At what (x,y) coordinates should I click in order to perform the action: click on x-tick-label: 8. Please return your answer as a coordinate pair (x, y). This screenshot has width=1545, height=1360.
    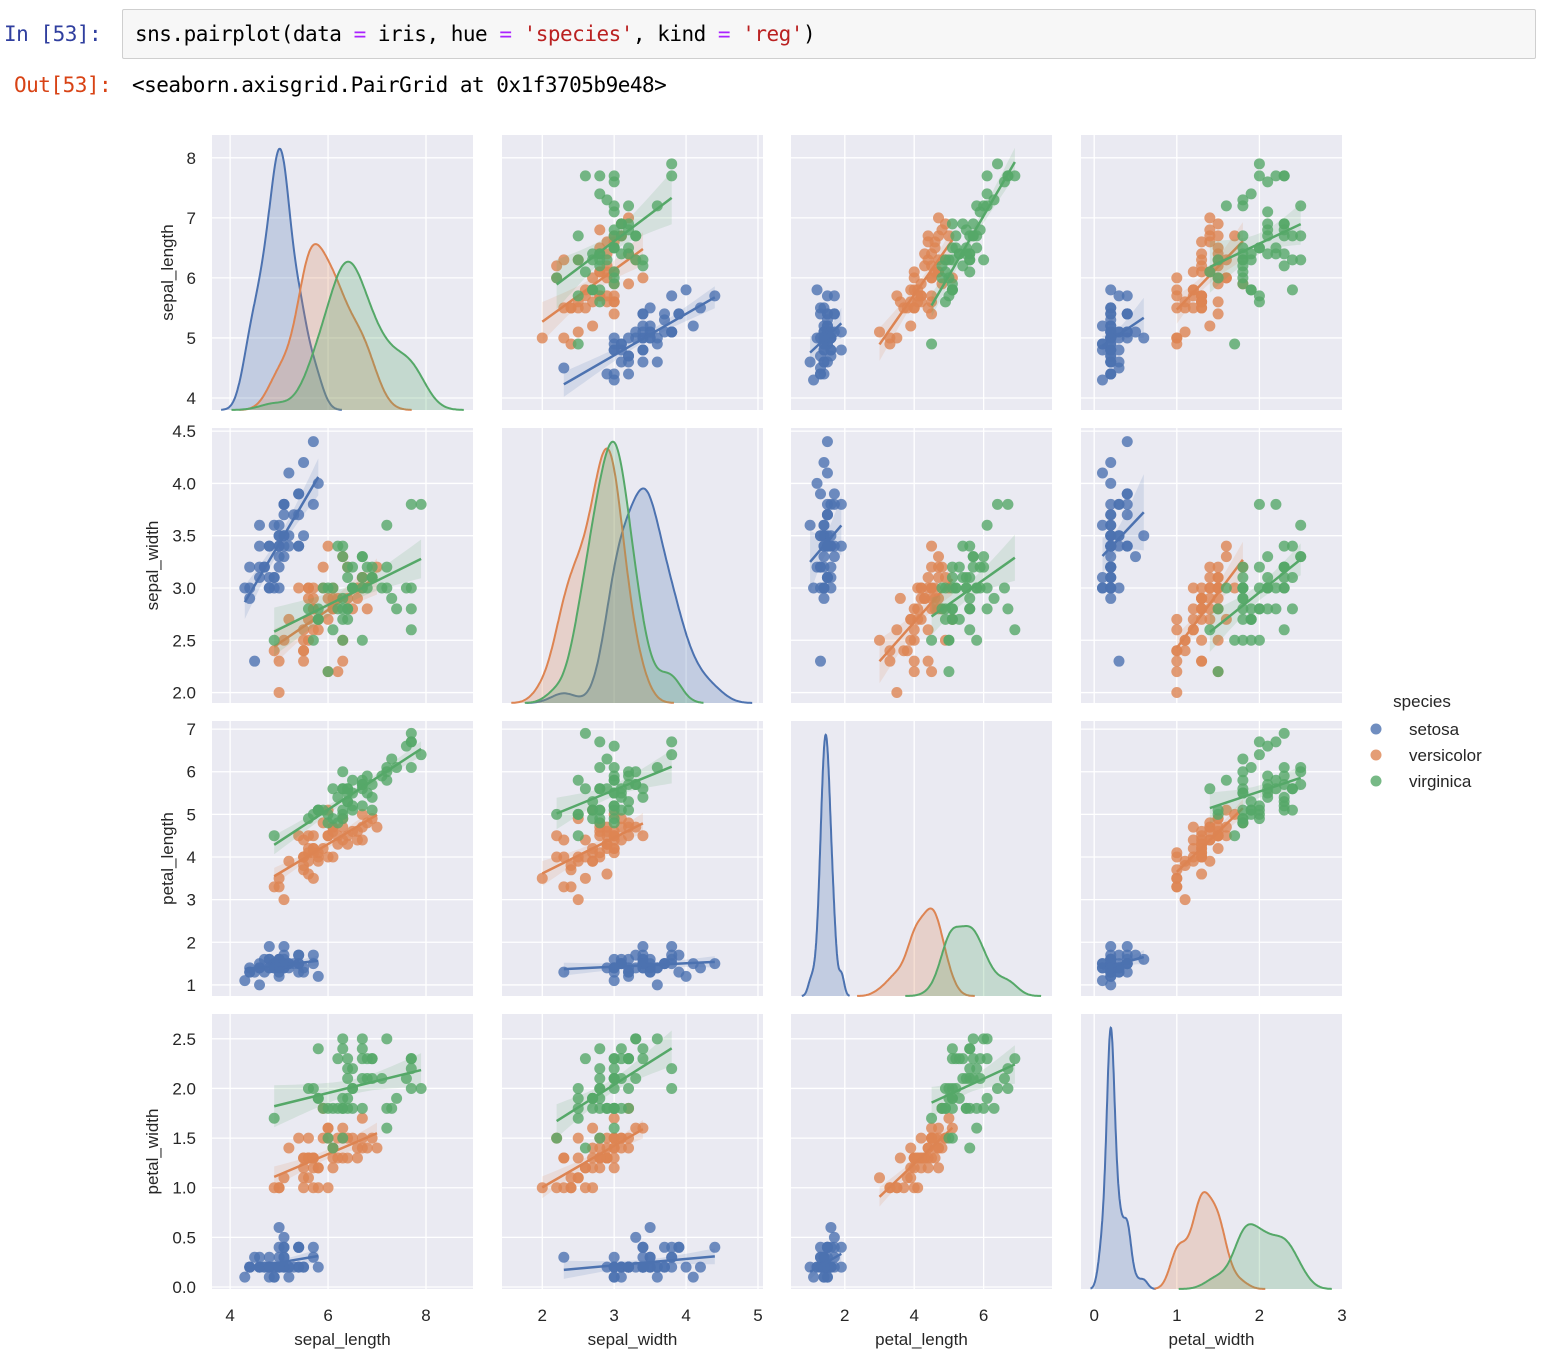
    Looking at the image, I should click on (425, 1315).